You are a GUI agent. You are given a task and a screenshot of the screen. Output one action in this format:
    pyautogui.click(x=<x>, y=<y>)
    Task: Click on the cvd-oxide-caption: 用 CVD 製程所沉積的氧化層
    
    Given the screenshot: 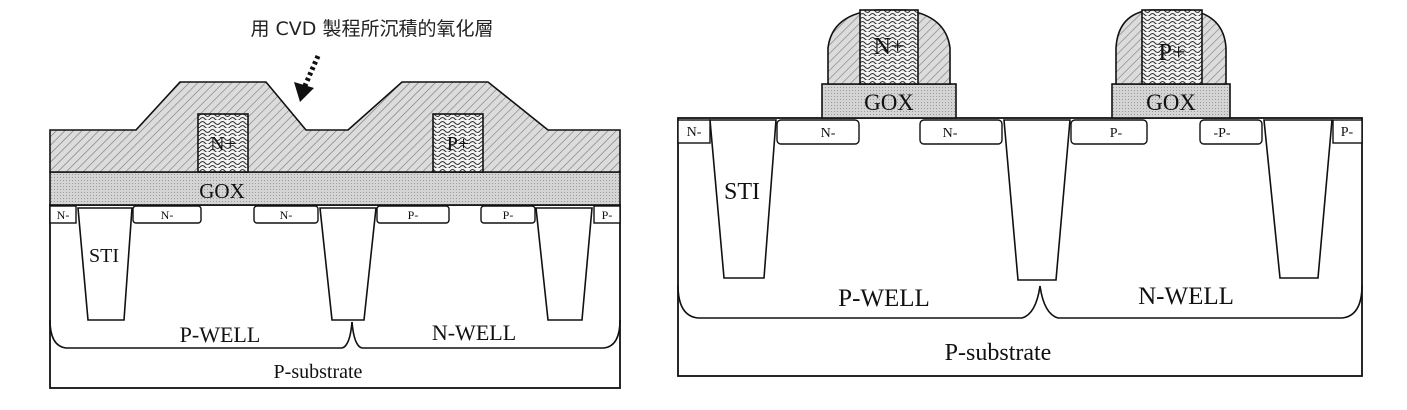 What is the action you would take?
    pyautogui.click(x=372, y=29)
    